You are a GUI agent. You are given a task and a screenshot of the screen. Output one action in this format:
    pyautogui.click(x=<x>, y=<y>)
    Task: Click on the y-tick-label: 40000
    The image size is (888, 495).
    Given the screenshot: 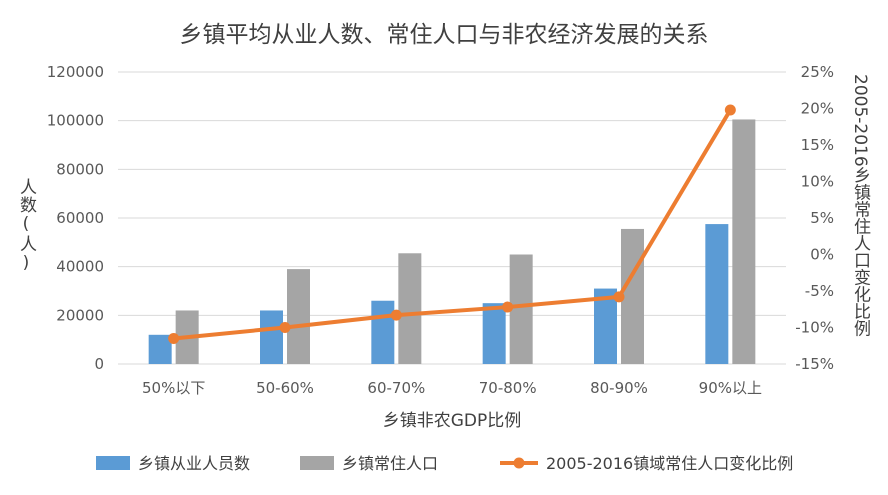 What is the action you would take?
    pyautogui.click(x=80, y=267)
    